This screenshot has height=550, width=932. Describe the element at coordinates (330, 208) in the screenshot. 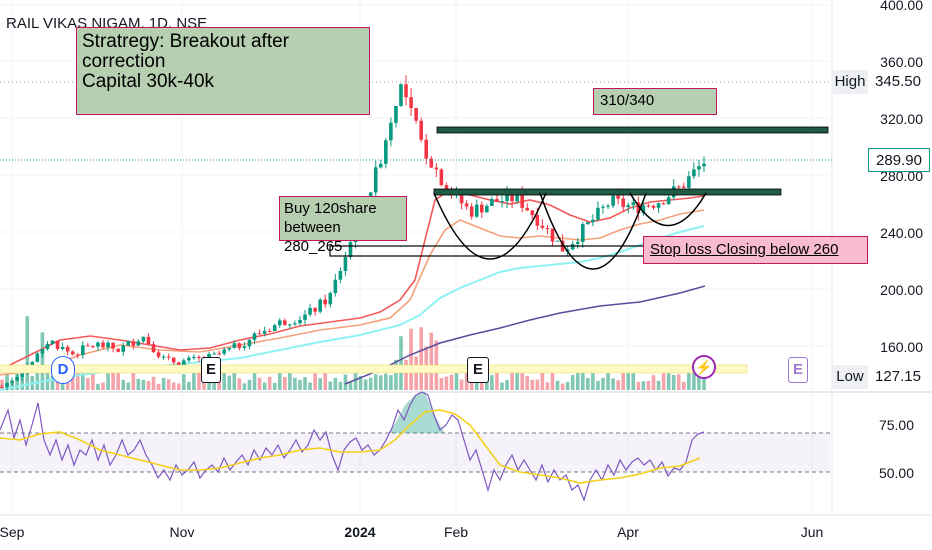

I see `buy-line-1: Buy 120share` at that location.